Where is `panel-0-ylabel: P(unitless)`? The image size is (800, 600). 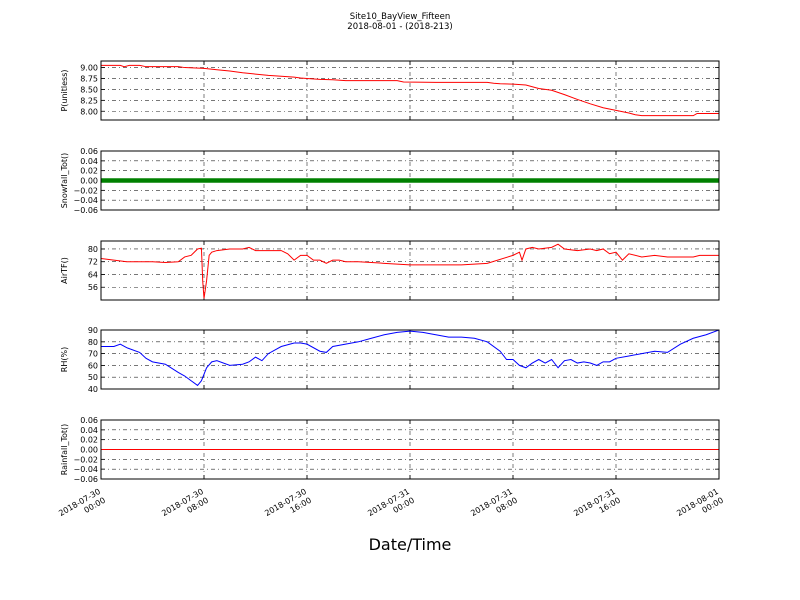 panel-0-ylabel: P(unitless) is located at coordinates (64, 90).